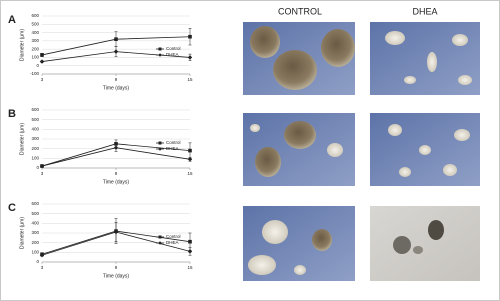 Image resolution: width=500 pixels, height=301 pixels. What do you see at coordinates (424, 11) in the screenshot?
I see `column-header: DHEA` at bounding box center [424, 11].